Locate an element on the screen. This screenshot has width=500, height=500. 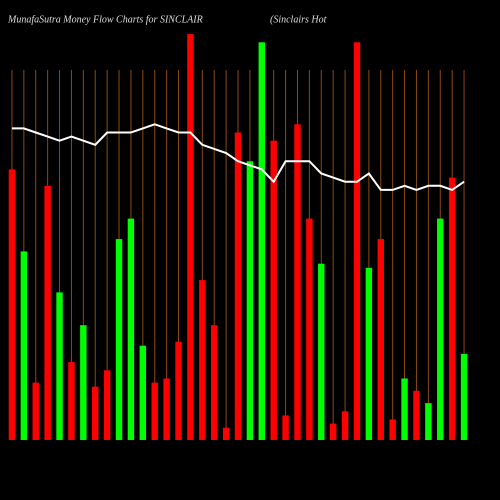
money-flow-line is located at coordinates (238, 157).